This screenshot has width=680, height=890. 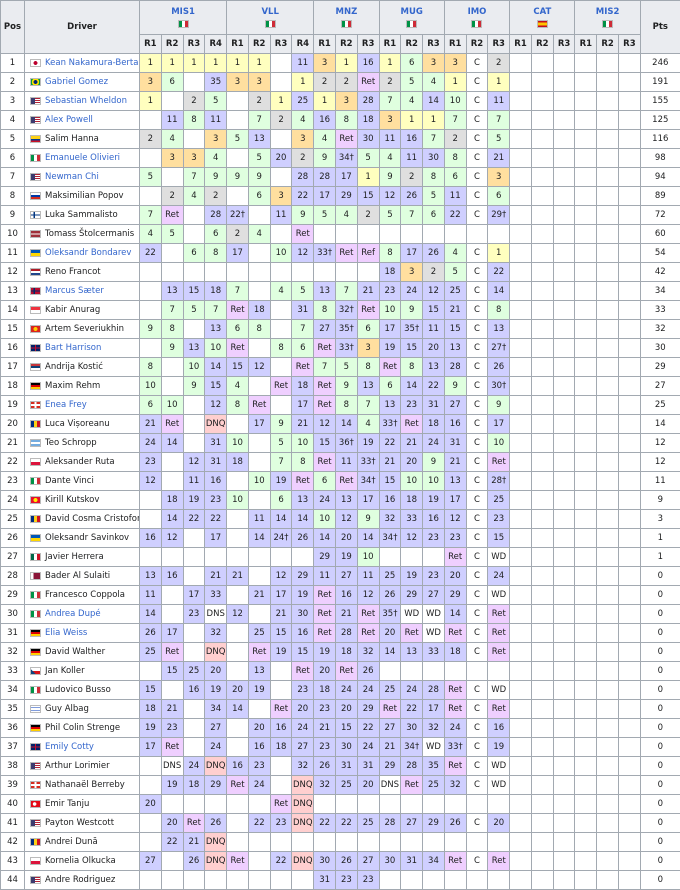 I want to click on result-cell: 35†, so click(x=346, y=329).